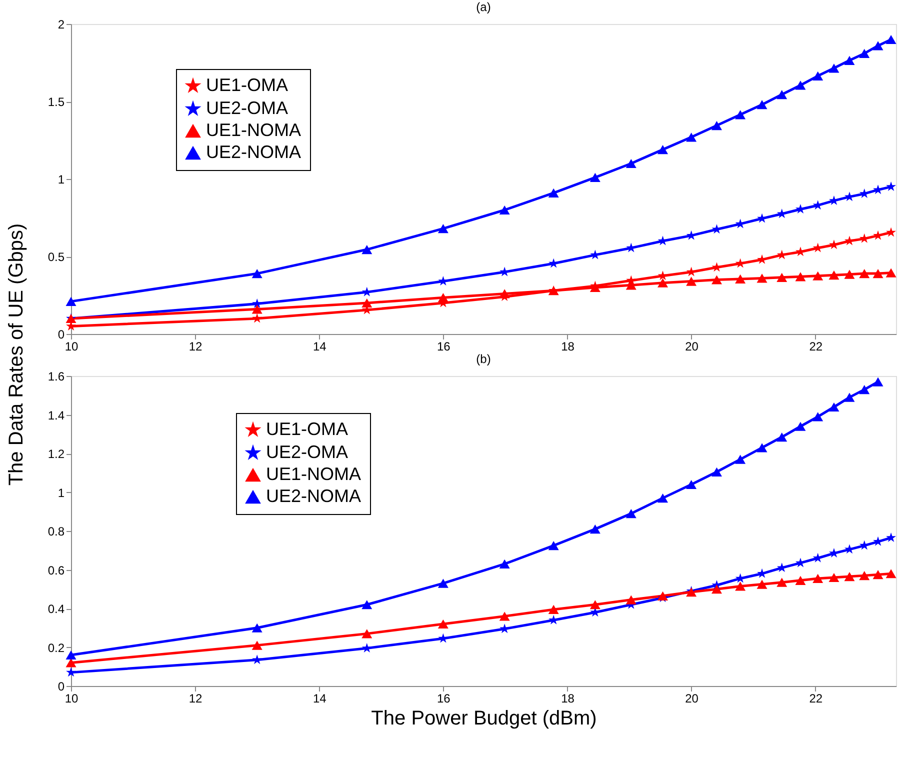 This screenshot has height=759, width=907. I want to click on y-axis-title: The Data Rates of UE (Gbps), so click(17, 354).